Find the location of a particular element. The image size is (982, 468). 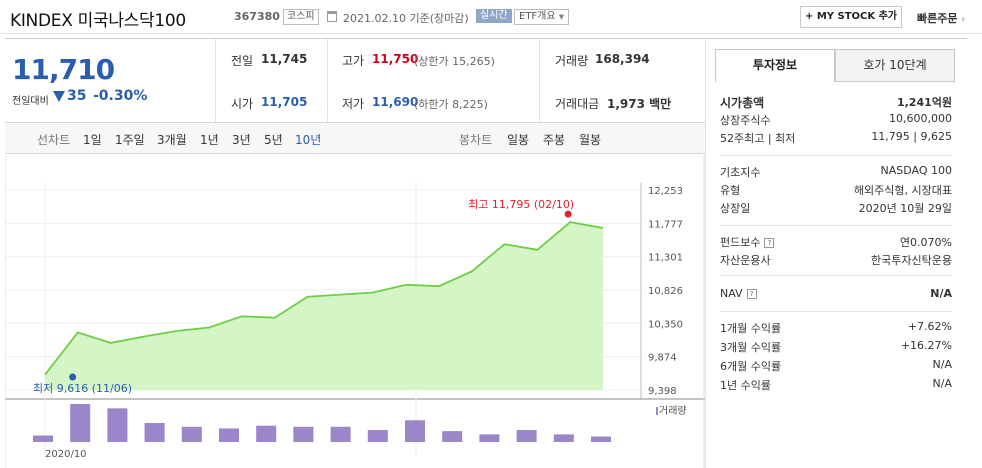

volume-legend: 거래량 is located at coordinates (673, 411).